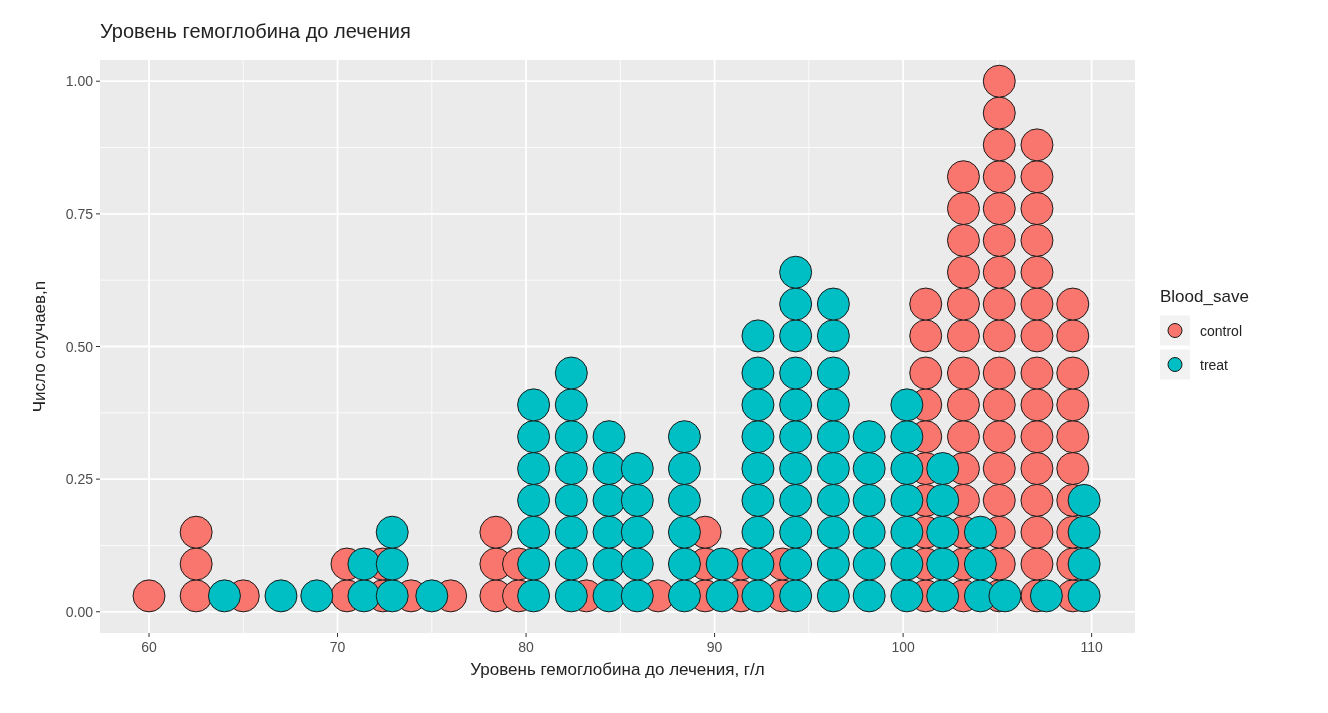 The width and height of the screenshot is (1328, 713). I want to click on x-tick-label: 80, so click(526, 647).